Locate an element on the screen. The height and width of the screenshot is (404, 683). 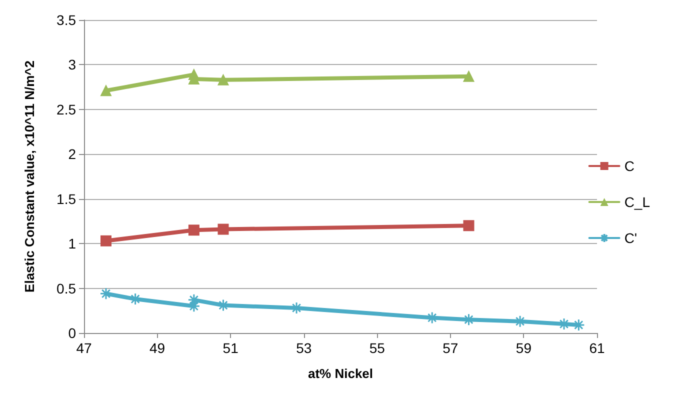
x-tick-label: 51 is located at coordinates (230, 348).